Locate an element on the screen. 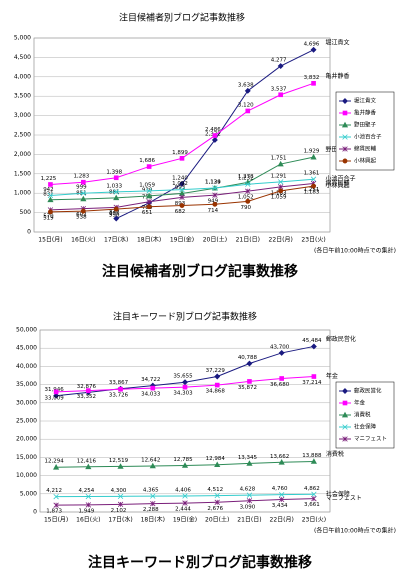  y-tick-label: 4,000 is located at coordinates (22, 76).